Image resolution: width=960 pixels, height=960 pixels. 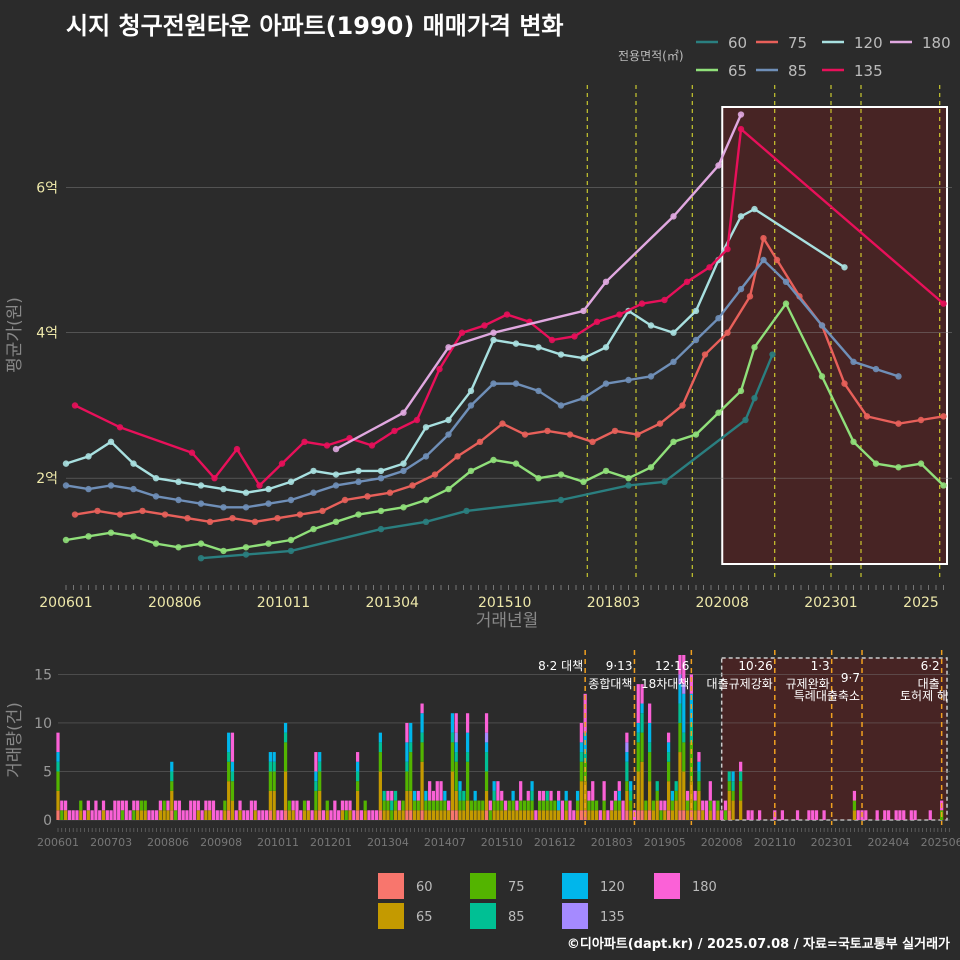 I want to click on bar-x-tick-label: 200601, so click(x=58, y=842).